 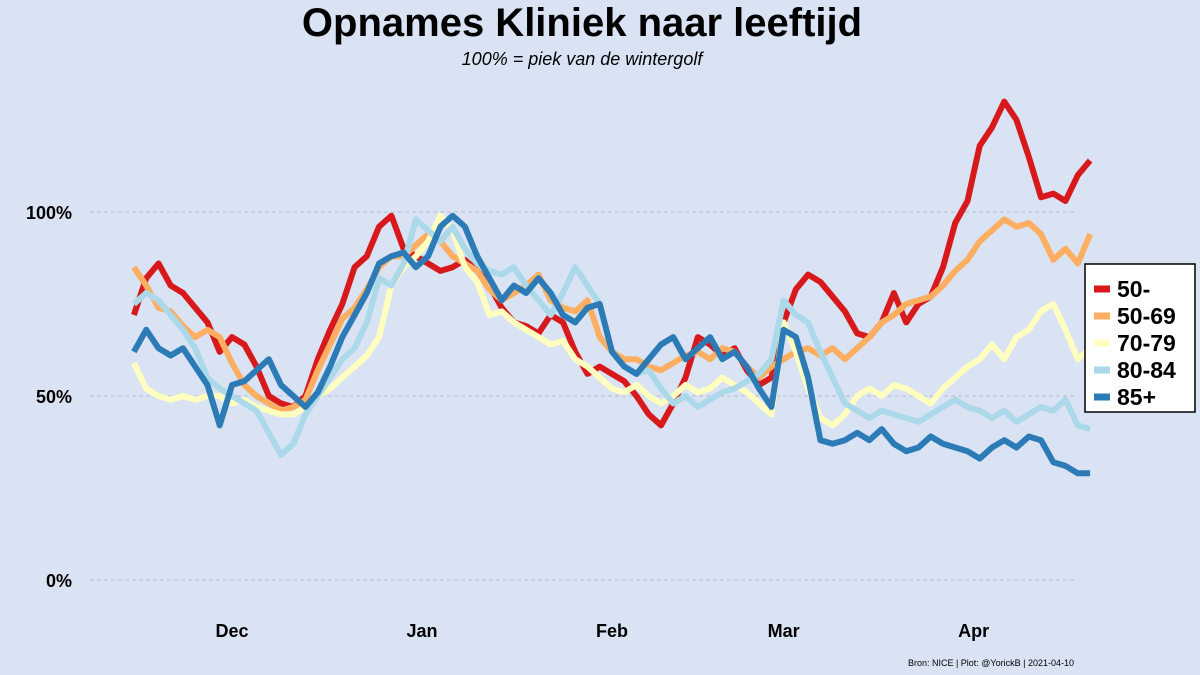 I want to click on x-axis-ticks: Dec Jan Feb Mar Apr, so click(x=602, y=631).